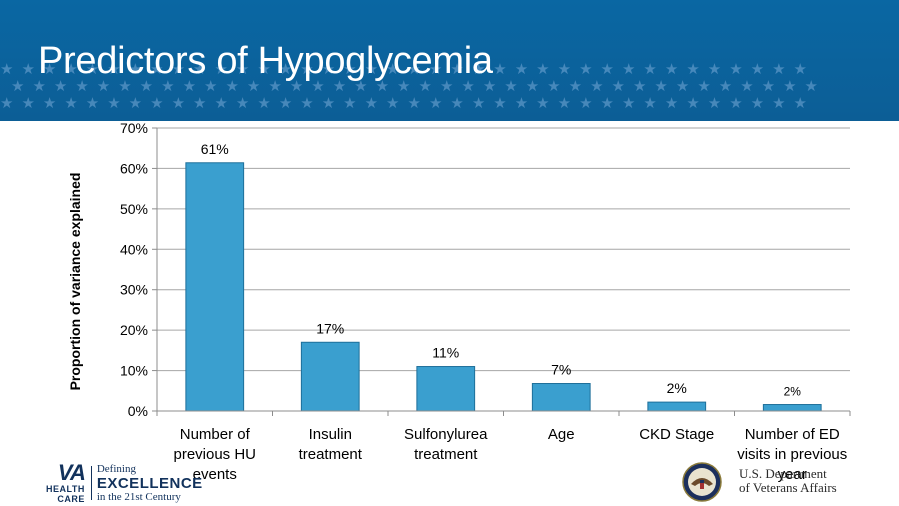  I want to click on data-label: 7%, so click(561, 370).